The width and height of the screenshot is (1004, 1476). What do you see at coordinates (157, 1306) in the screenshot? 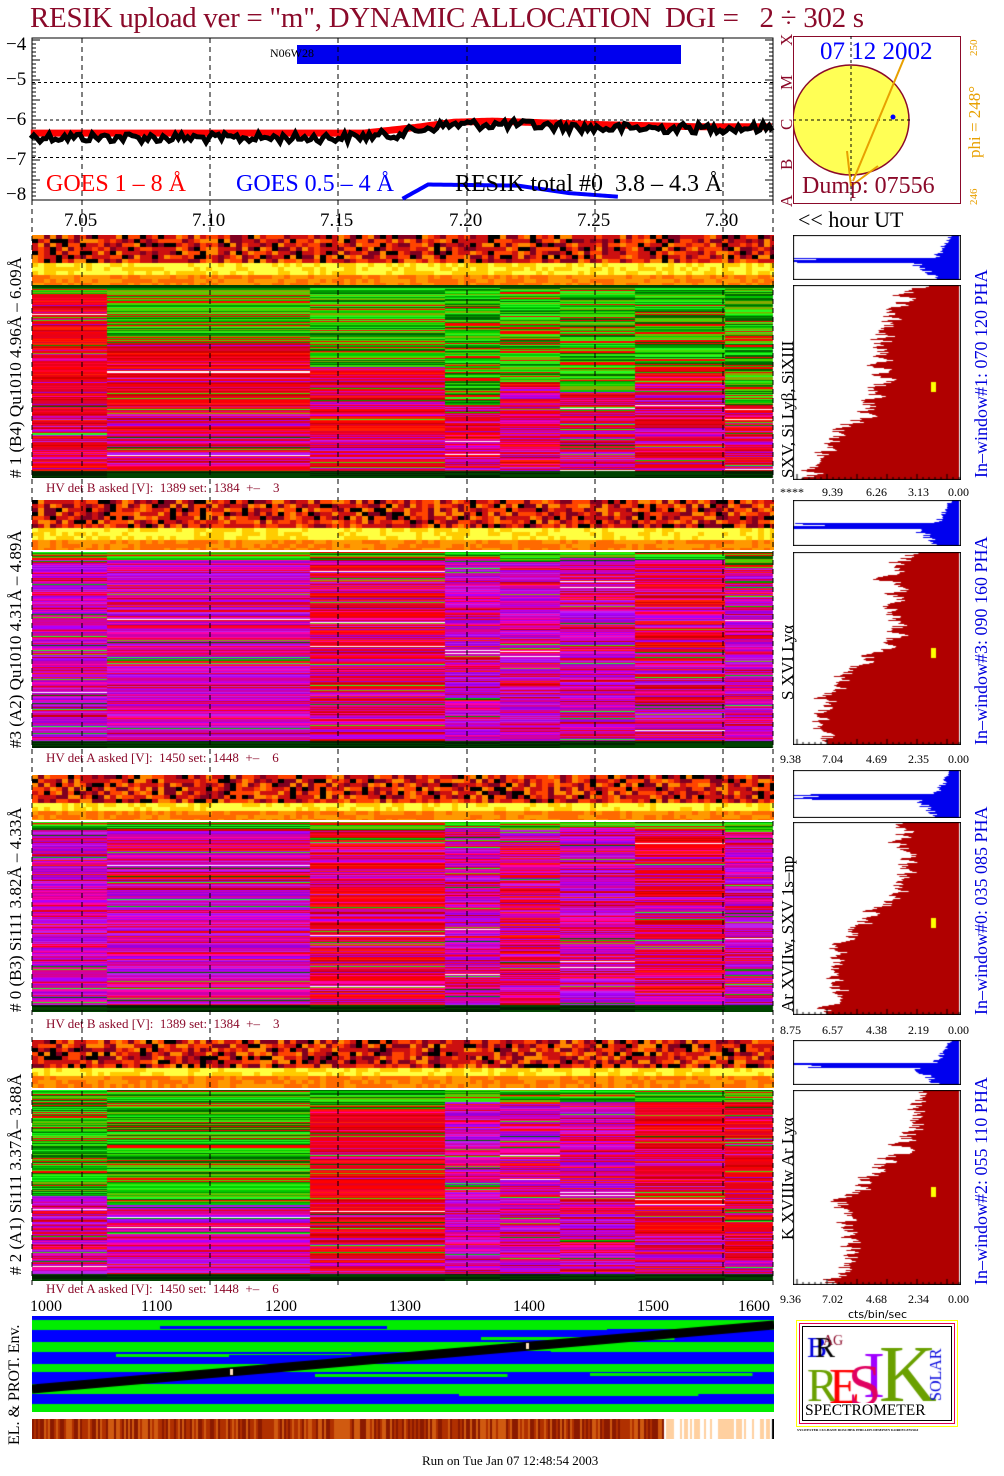
I see `env-xtick: 1100` at bounding box center [157, 1306].